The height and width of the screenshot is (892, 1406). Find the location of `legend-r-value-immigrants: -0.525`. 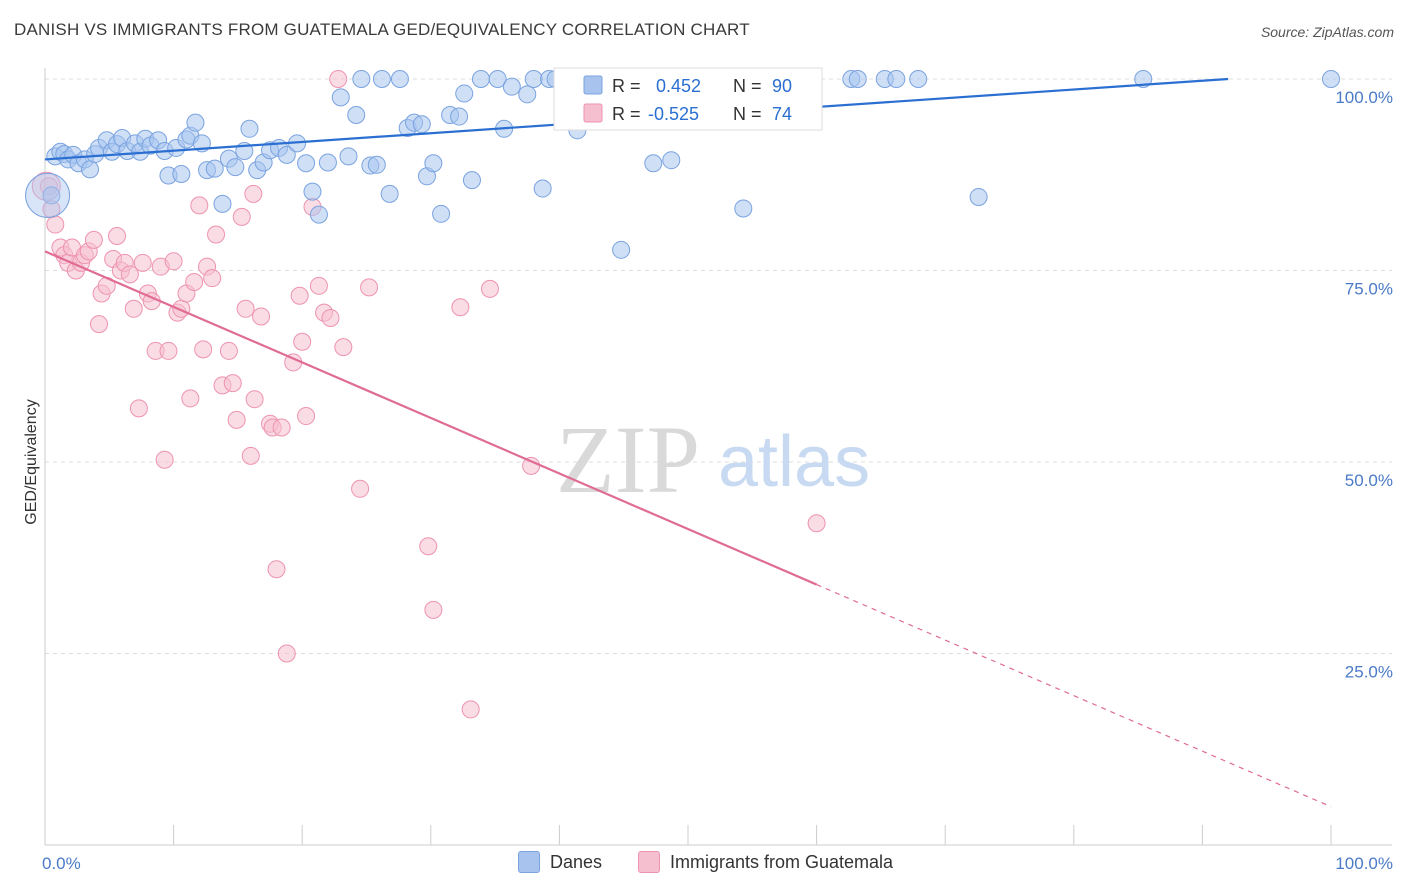

legend-r-value-immigrants: -0.525 is located at coordinates (673, 114).